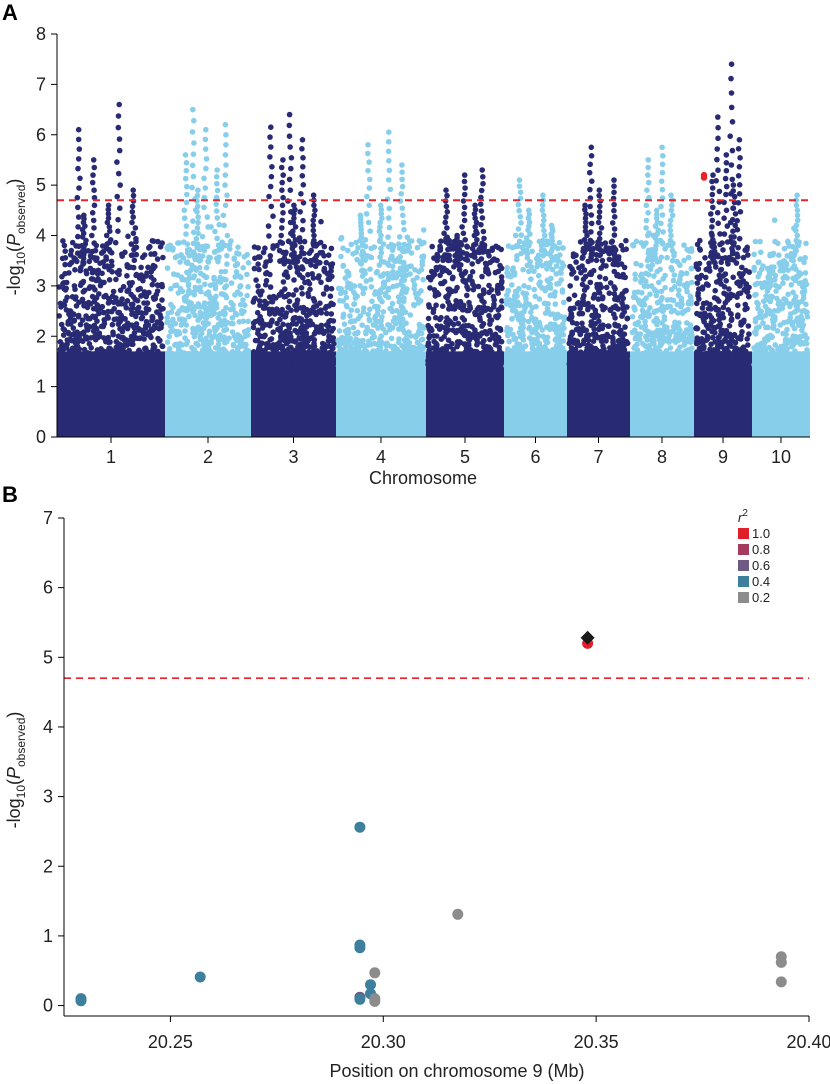 This screenshot has width=830, height=1084. What do you see at coordinates (208, 271) in the screenshot?
I see `chromosome-2-points` at bounding box center [208, 271].